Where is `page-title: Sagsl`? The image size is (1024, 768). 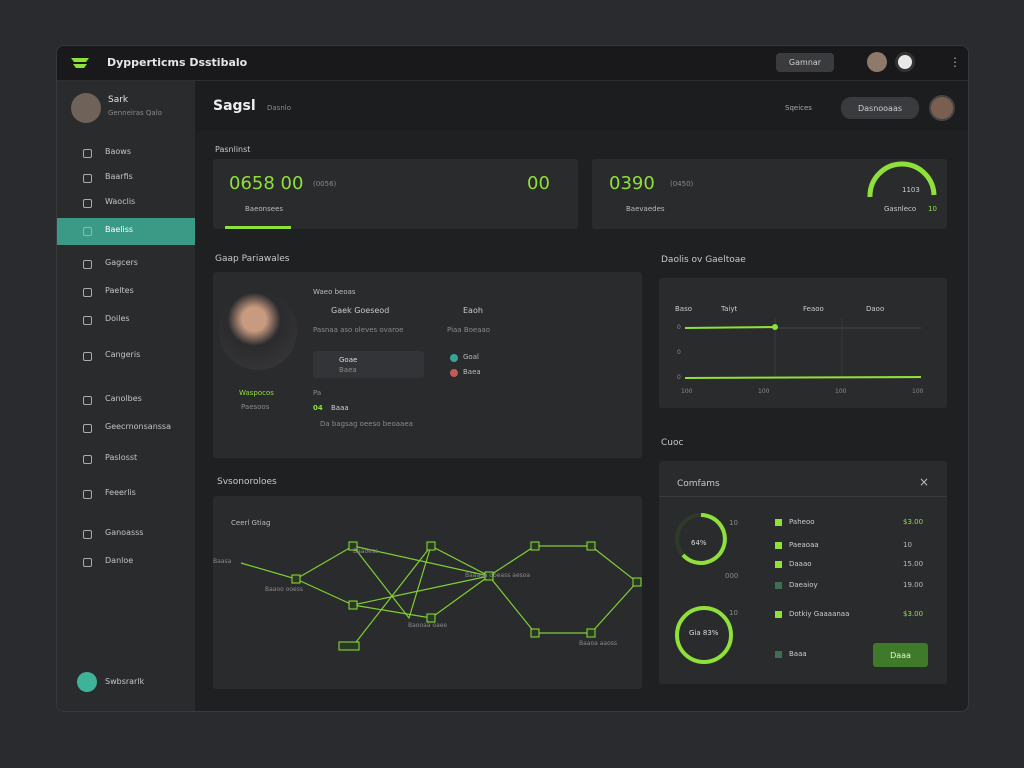 page-title: Sagsl is located at coordinates (234, 106).